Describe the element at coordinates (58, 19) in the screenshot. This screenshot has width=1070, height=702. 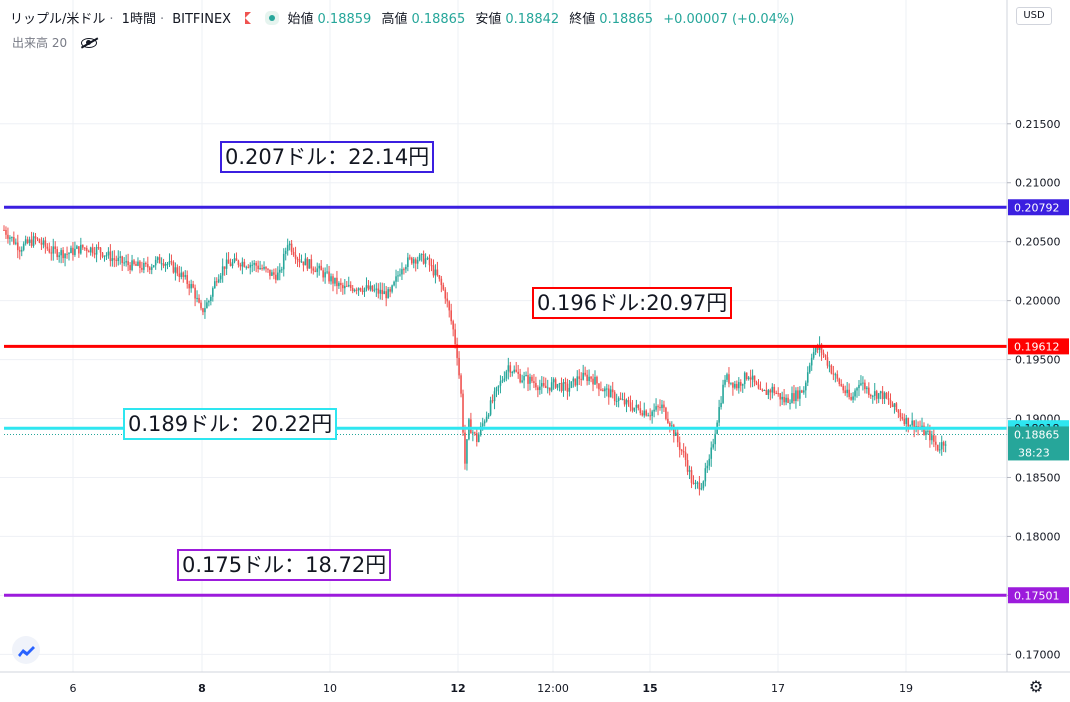
I see `symbol-name: リップル/米ドル` at that location.